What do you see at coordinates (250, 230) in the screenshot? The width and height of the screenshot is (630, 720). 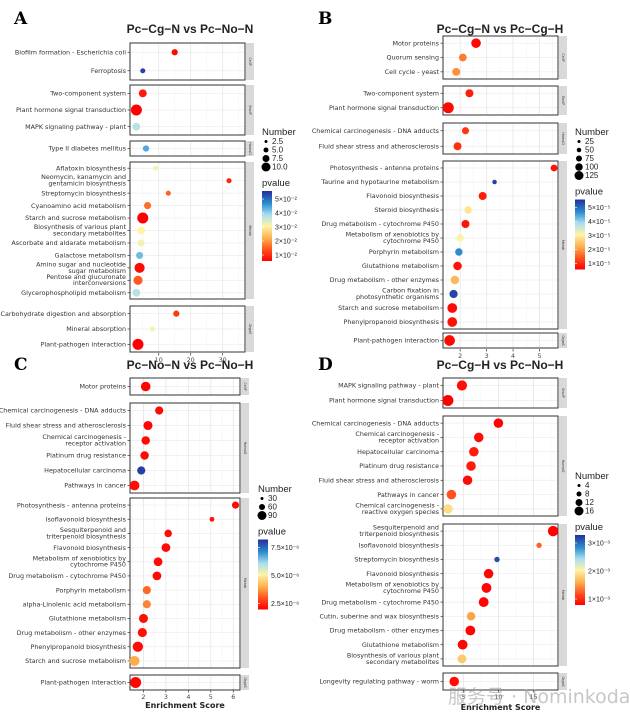 I see `facet-strip-label: Metab` at bounding box center [250, 230].